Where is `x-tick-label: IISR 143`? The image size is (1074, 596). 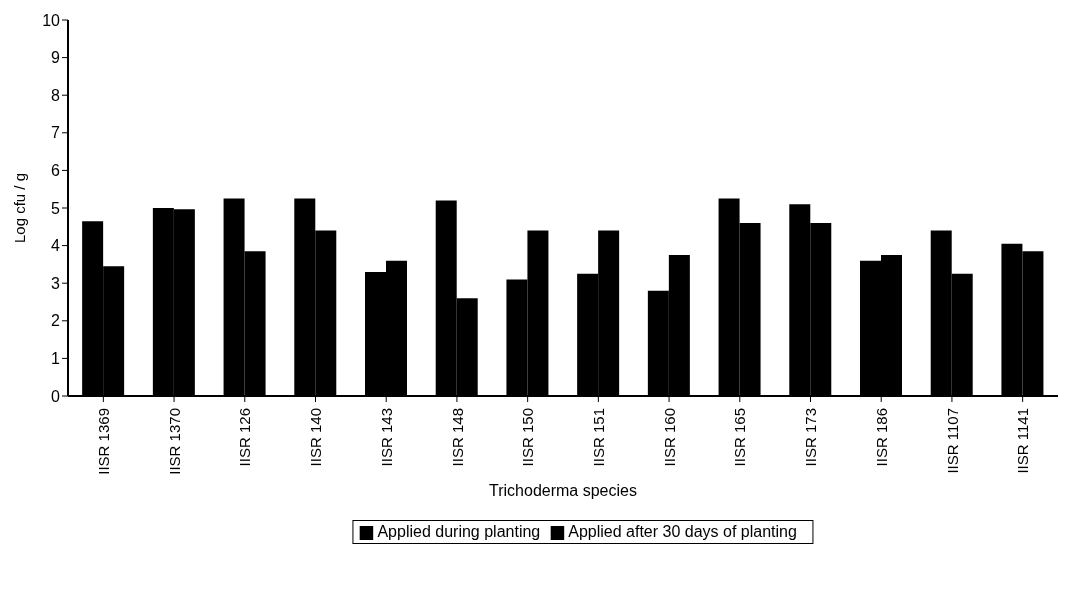 x-tick-label: IISR 143 is located at coordinates (386, 437).